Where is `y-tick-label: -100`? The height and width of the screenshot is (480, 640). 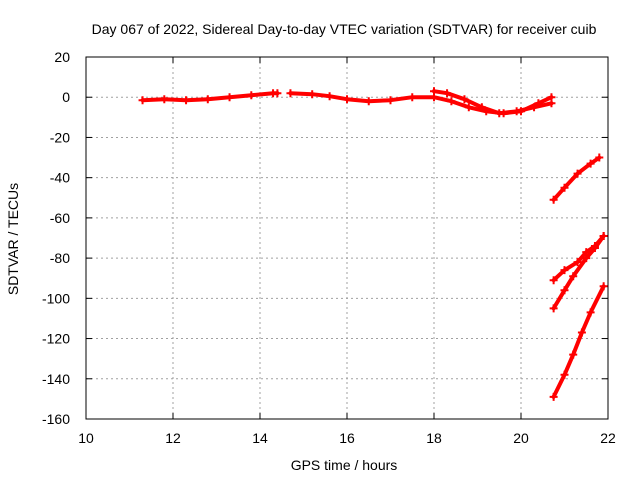 y-tick-label: -100 is located at coordinates (56, 298).